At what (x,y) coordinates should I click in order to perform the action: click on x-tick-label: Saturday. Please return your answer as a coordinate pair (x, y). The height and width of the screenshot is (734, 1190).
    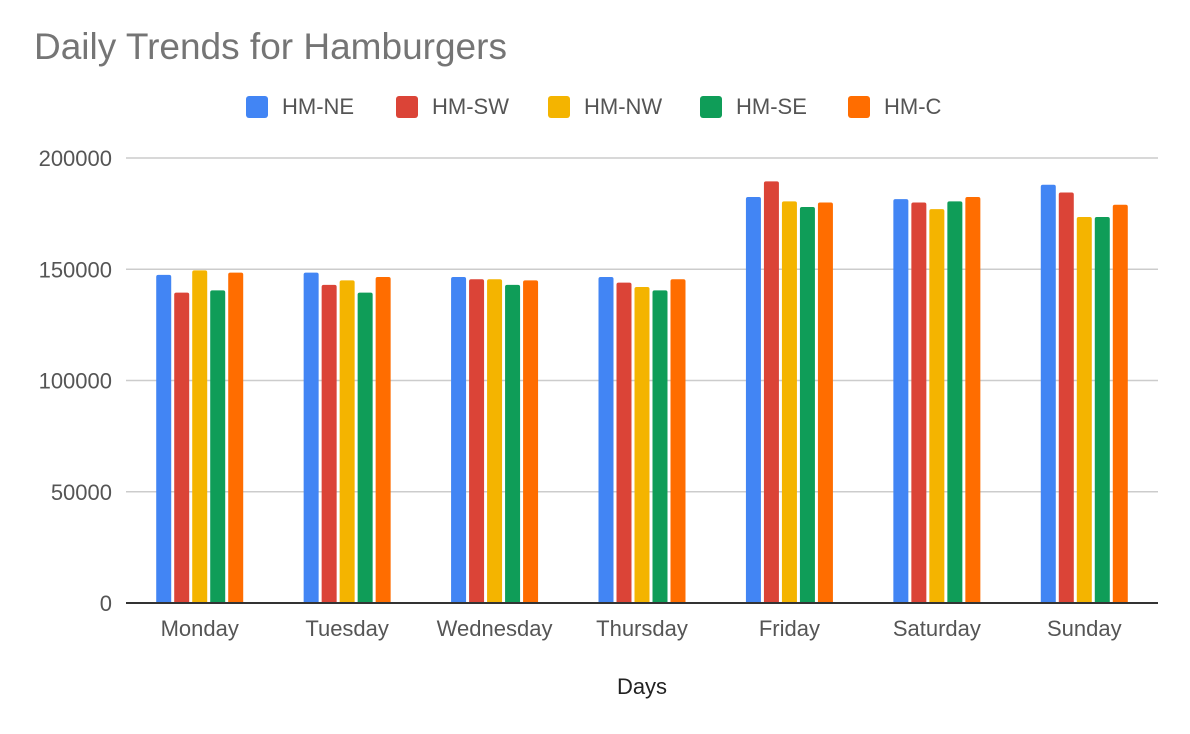
    Looking at the image, I should click on (937, 628).